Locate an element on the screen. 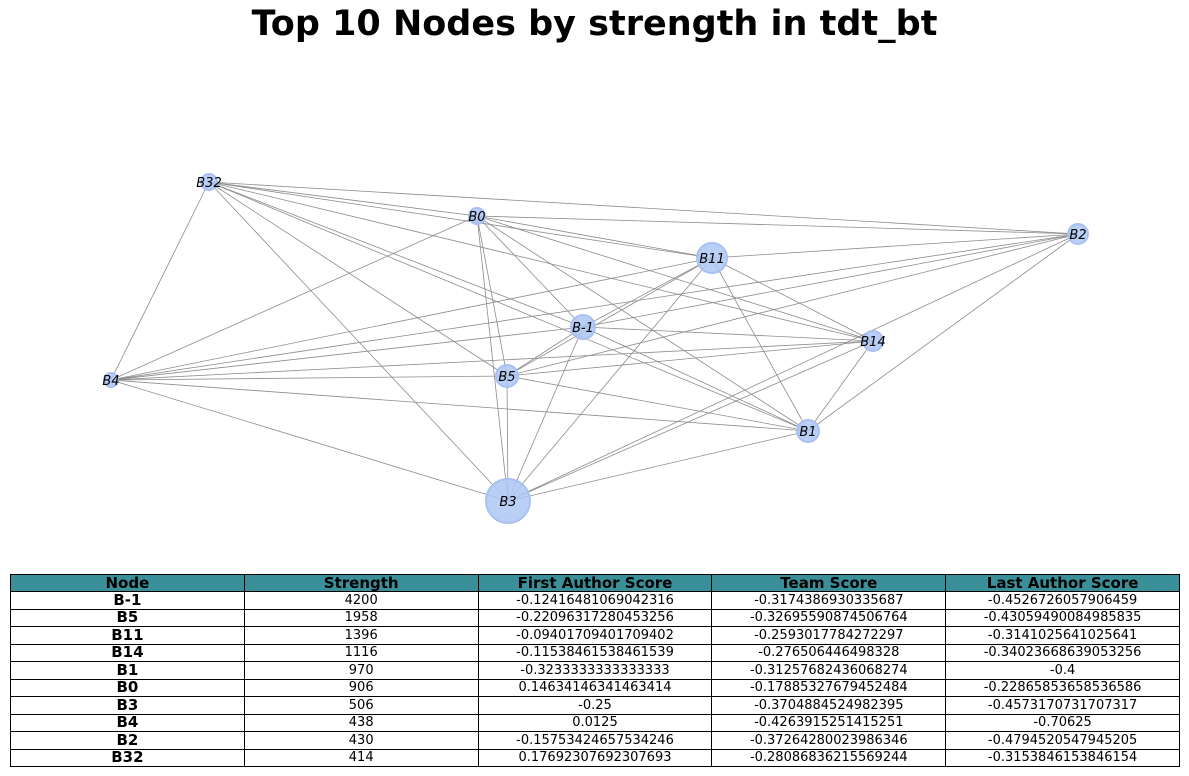  table-cell: -0.09401709401709402 is located at coordinates (595, 635).